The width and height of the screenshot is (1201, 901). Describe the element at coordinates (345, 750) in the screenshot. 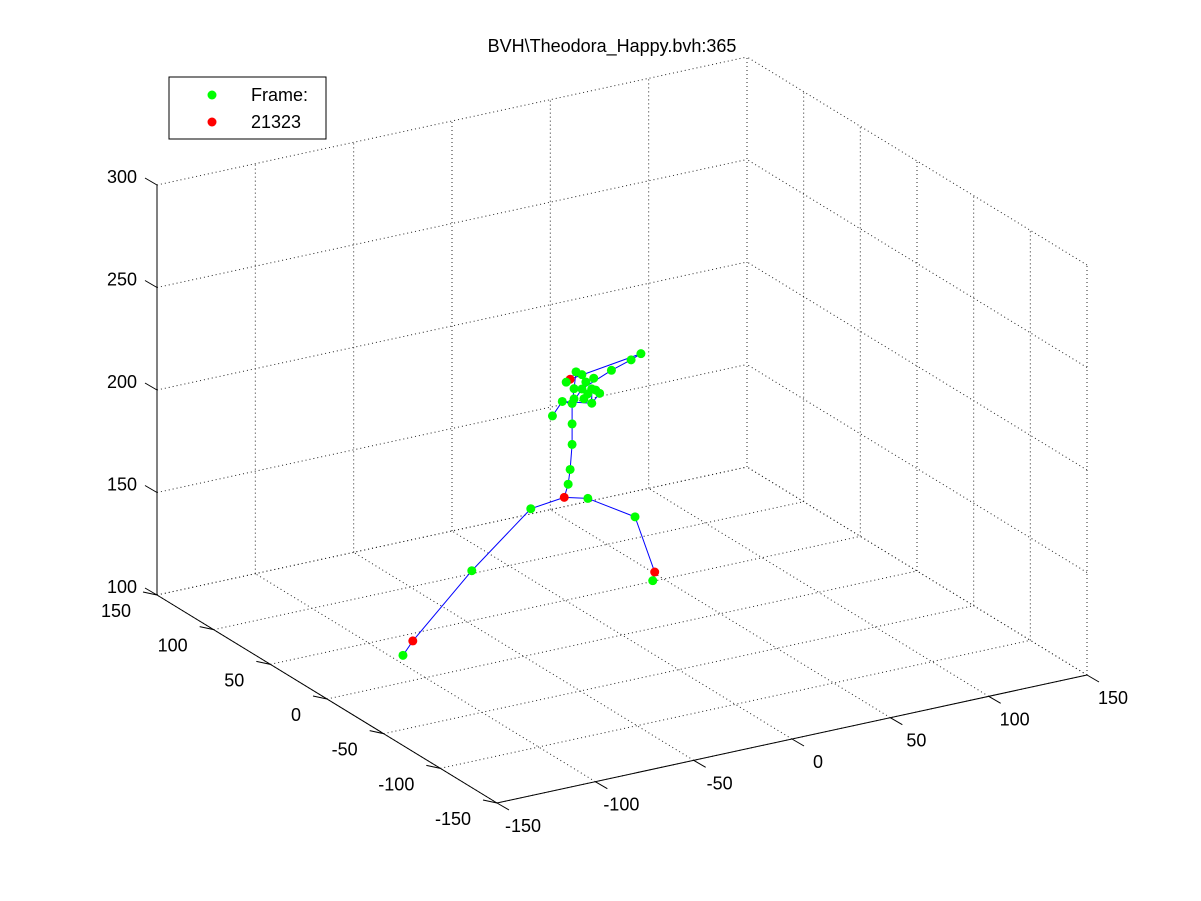

I see `y-tick-label: -50` at that location.